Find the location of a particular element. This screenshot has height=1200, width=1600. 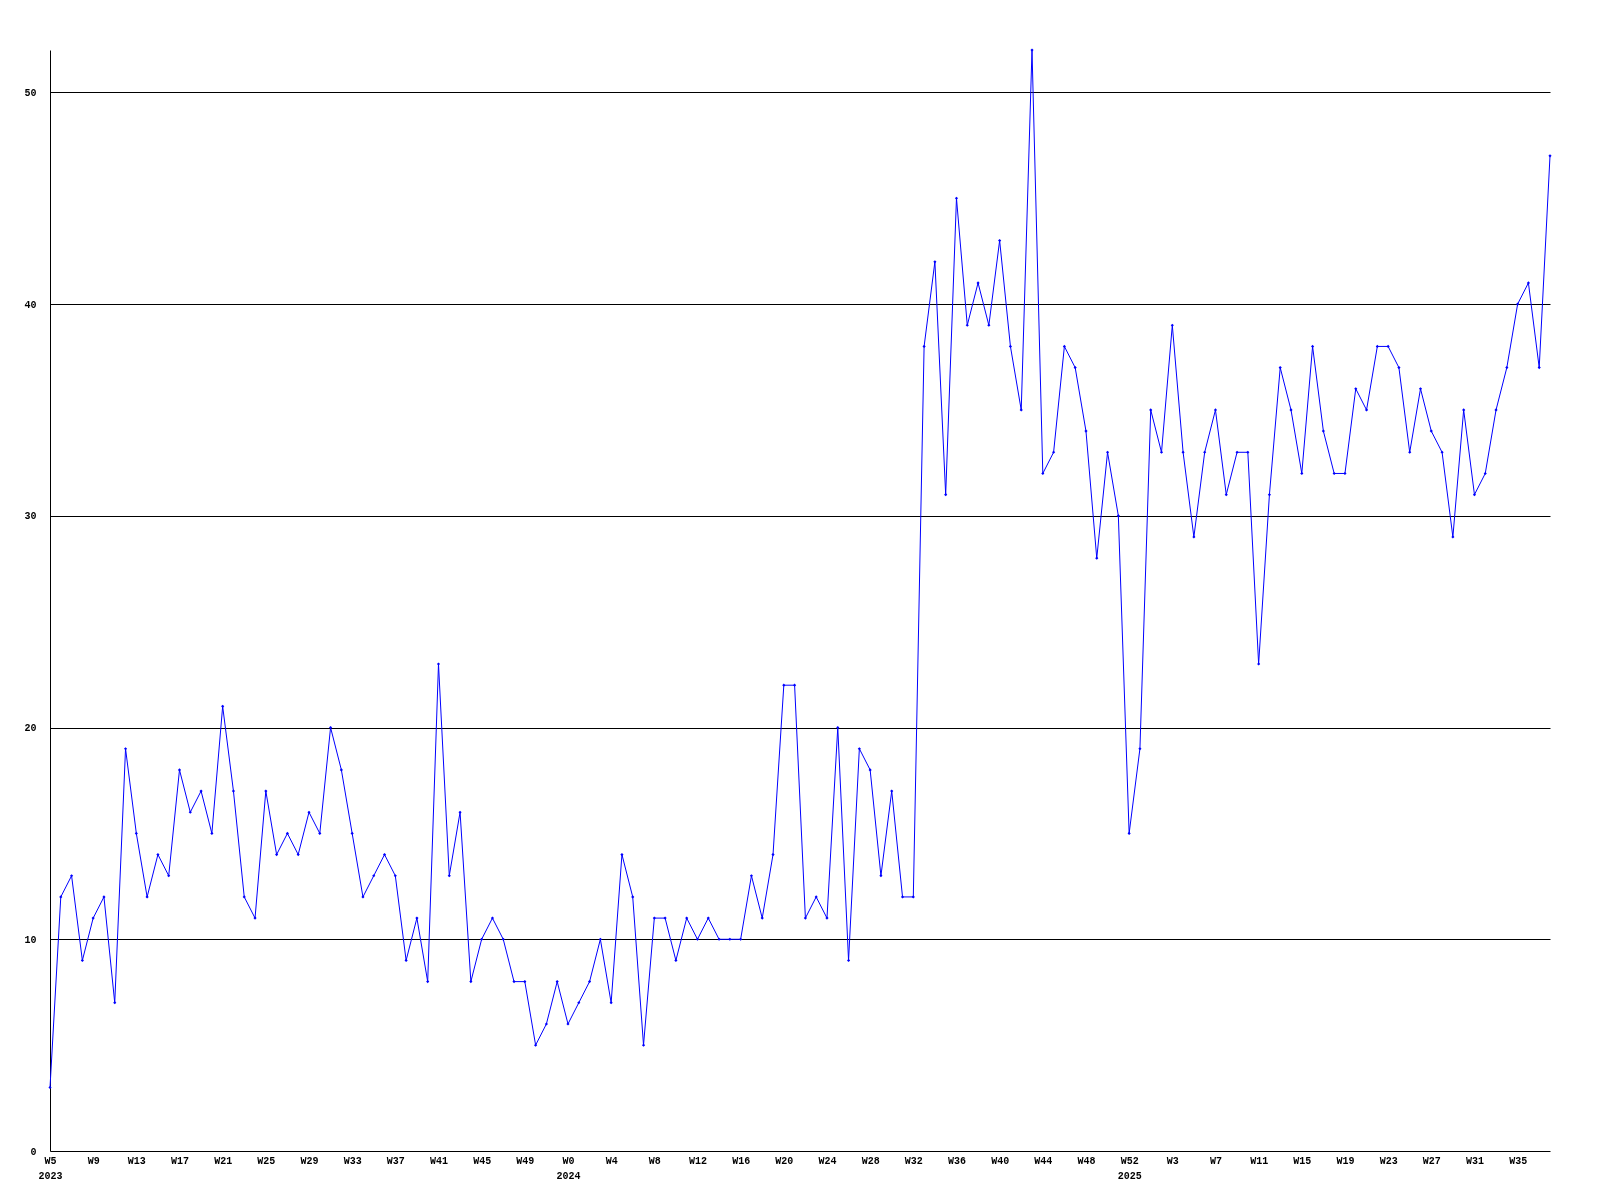

x-tick-label: W15 is located at coordinates (1302, 1161).